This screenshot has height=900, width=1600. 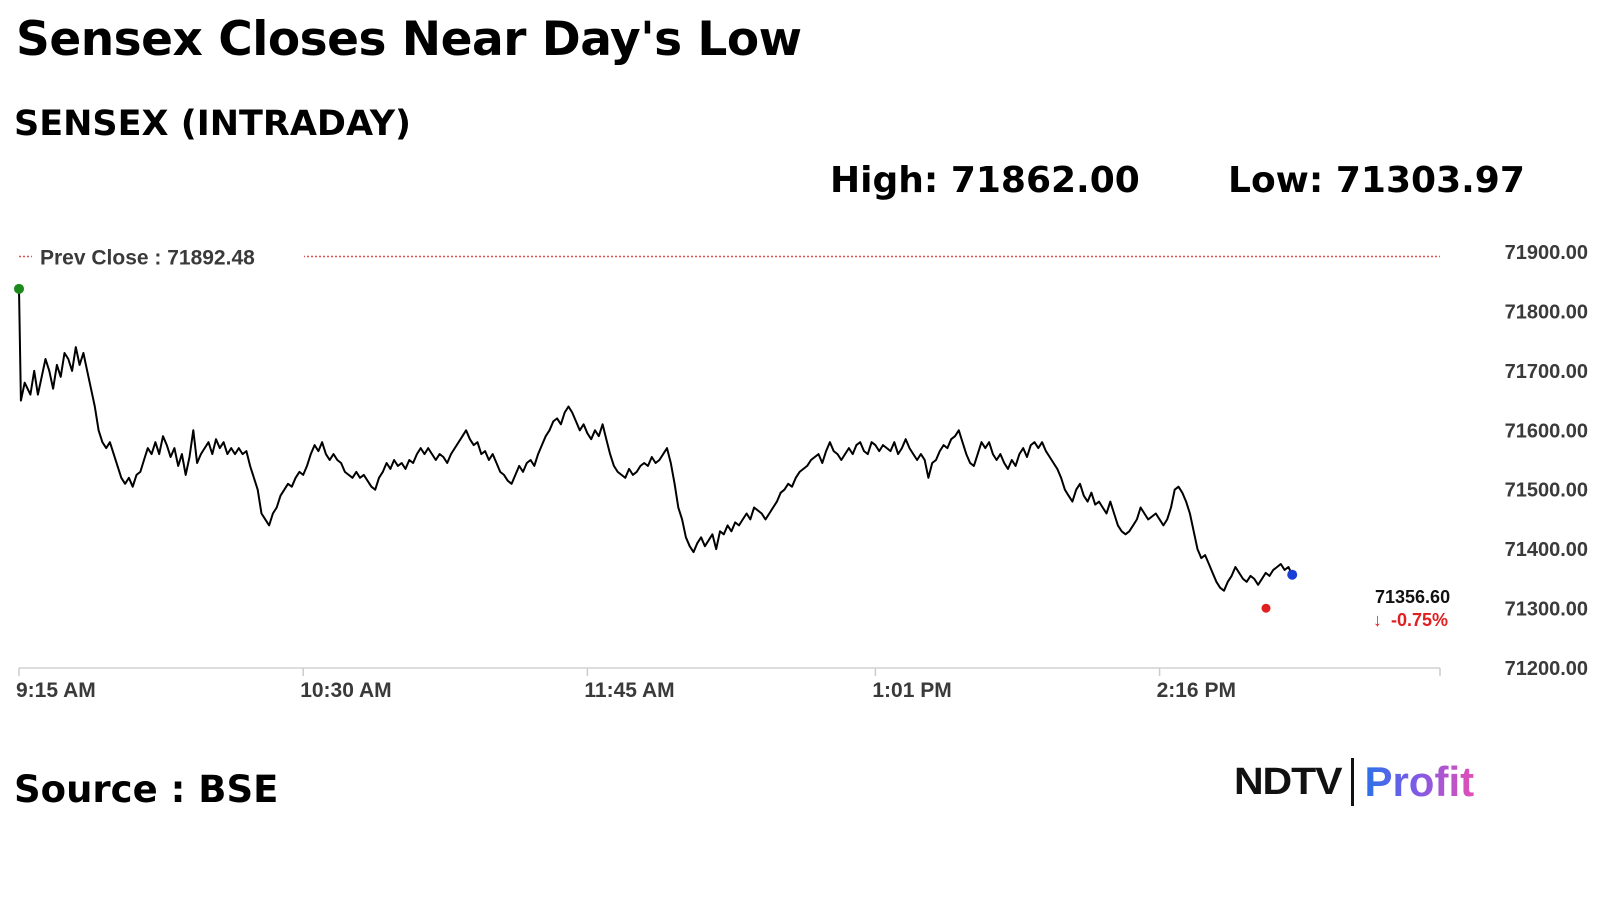 What do you see at coordinates (1546, 372) in the screenshot?
I see `y-tick-label: 71700.00` at bounding box center [1546, 372].